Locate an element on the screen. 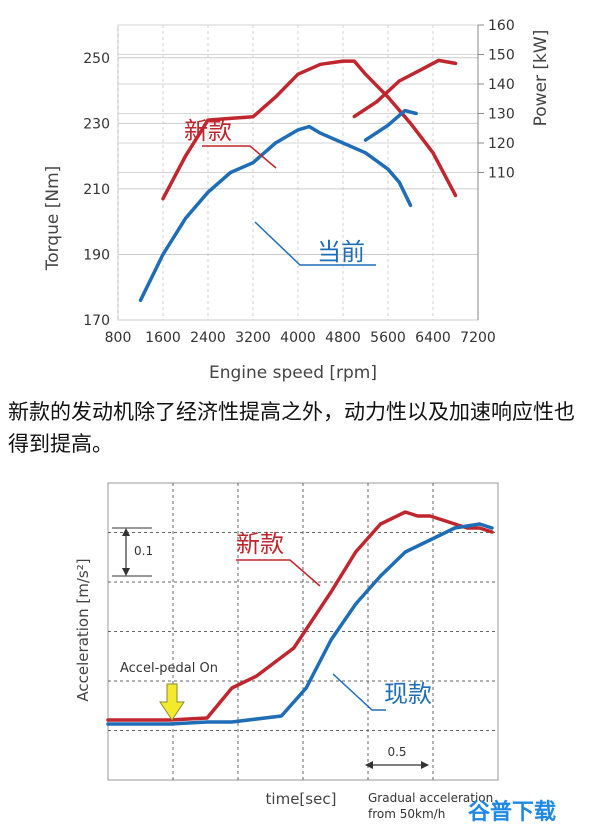  top-y-tick-label: 210 is located at coordinates (96, 190).